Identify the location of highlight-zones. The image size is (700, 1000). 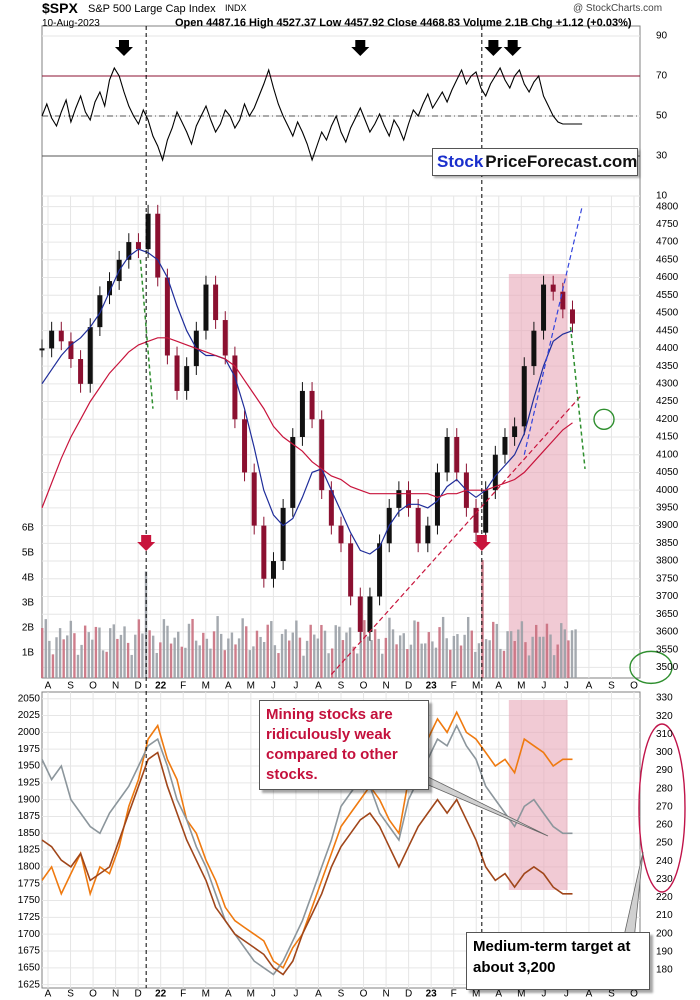
(538, 581).